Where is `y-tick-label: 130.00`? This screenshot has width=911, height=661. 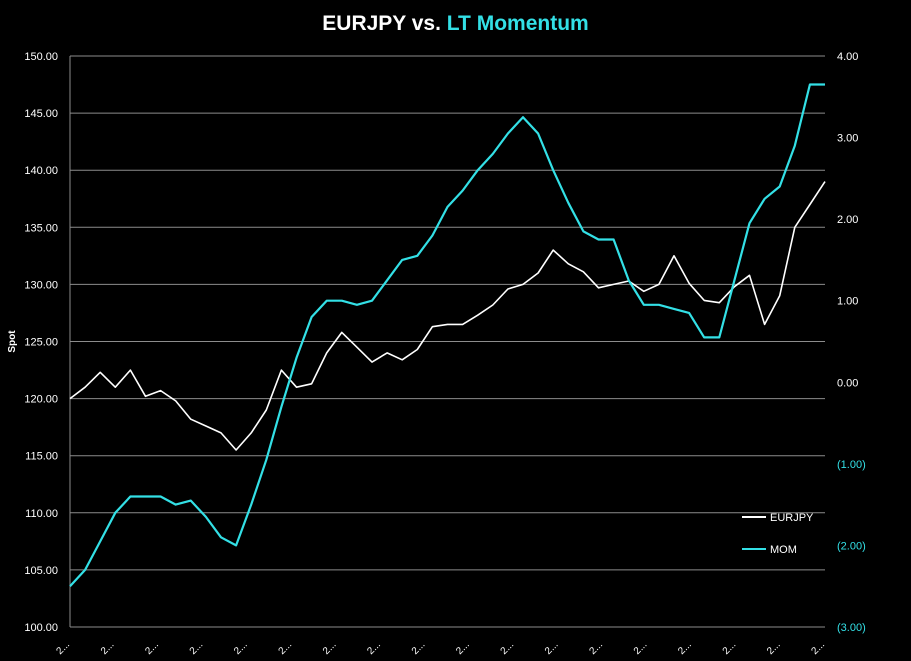
y-tick-label: 130.00 is located at coordinates (41, 285).